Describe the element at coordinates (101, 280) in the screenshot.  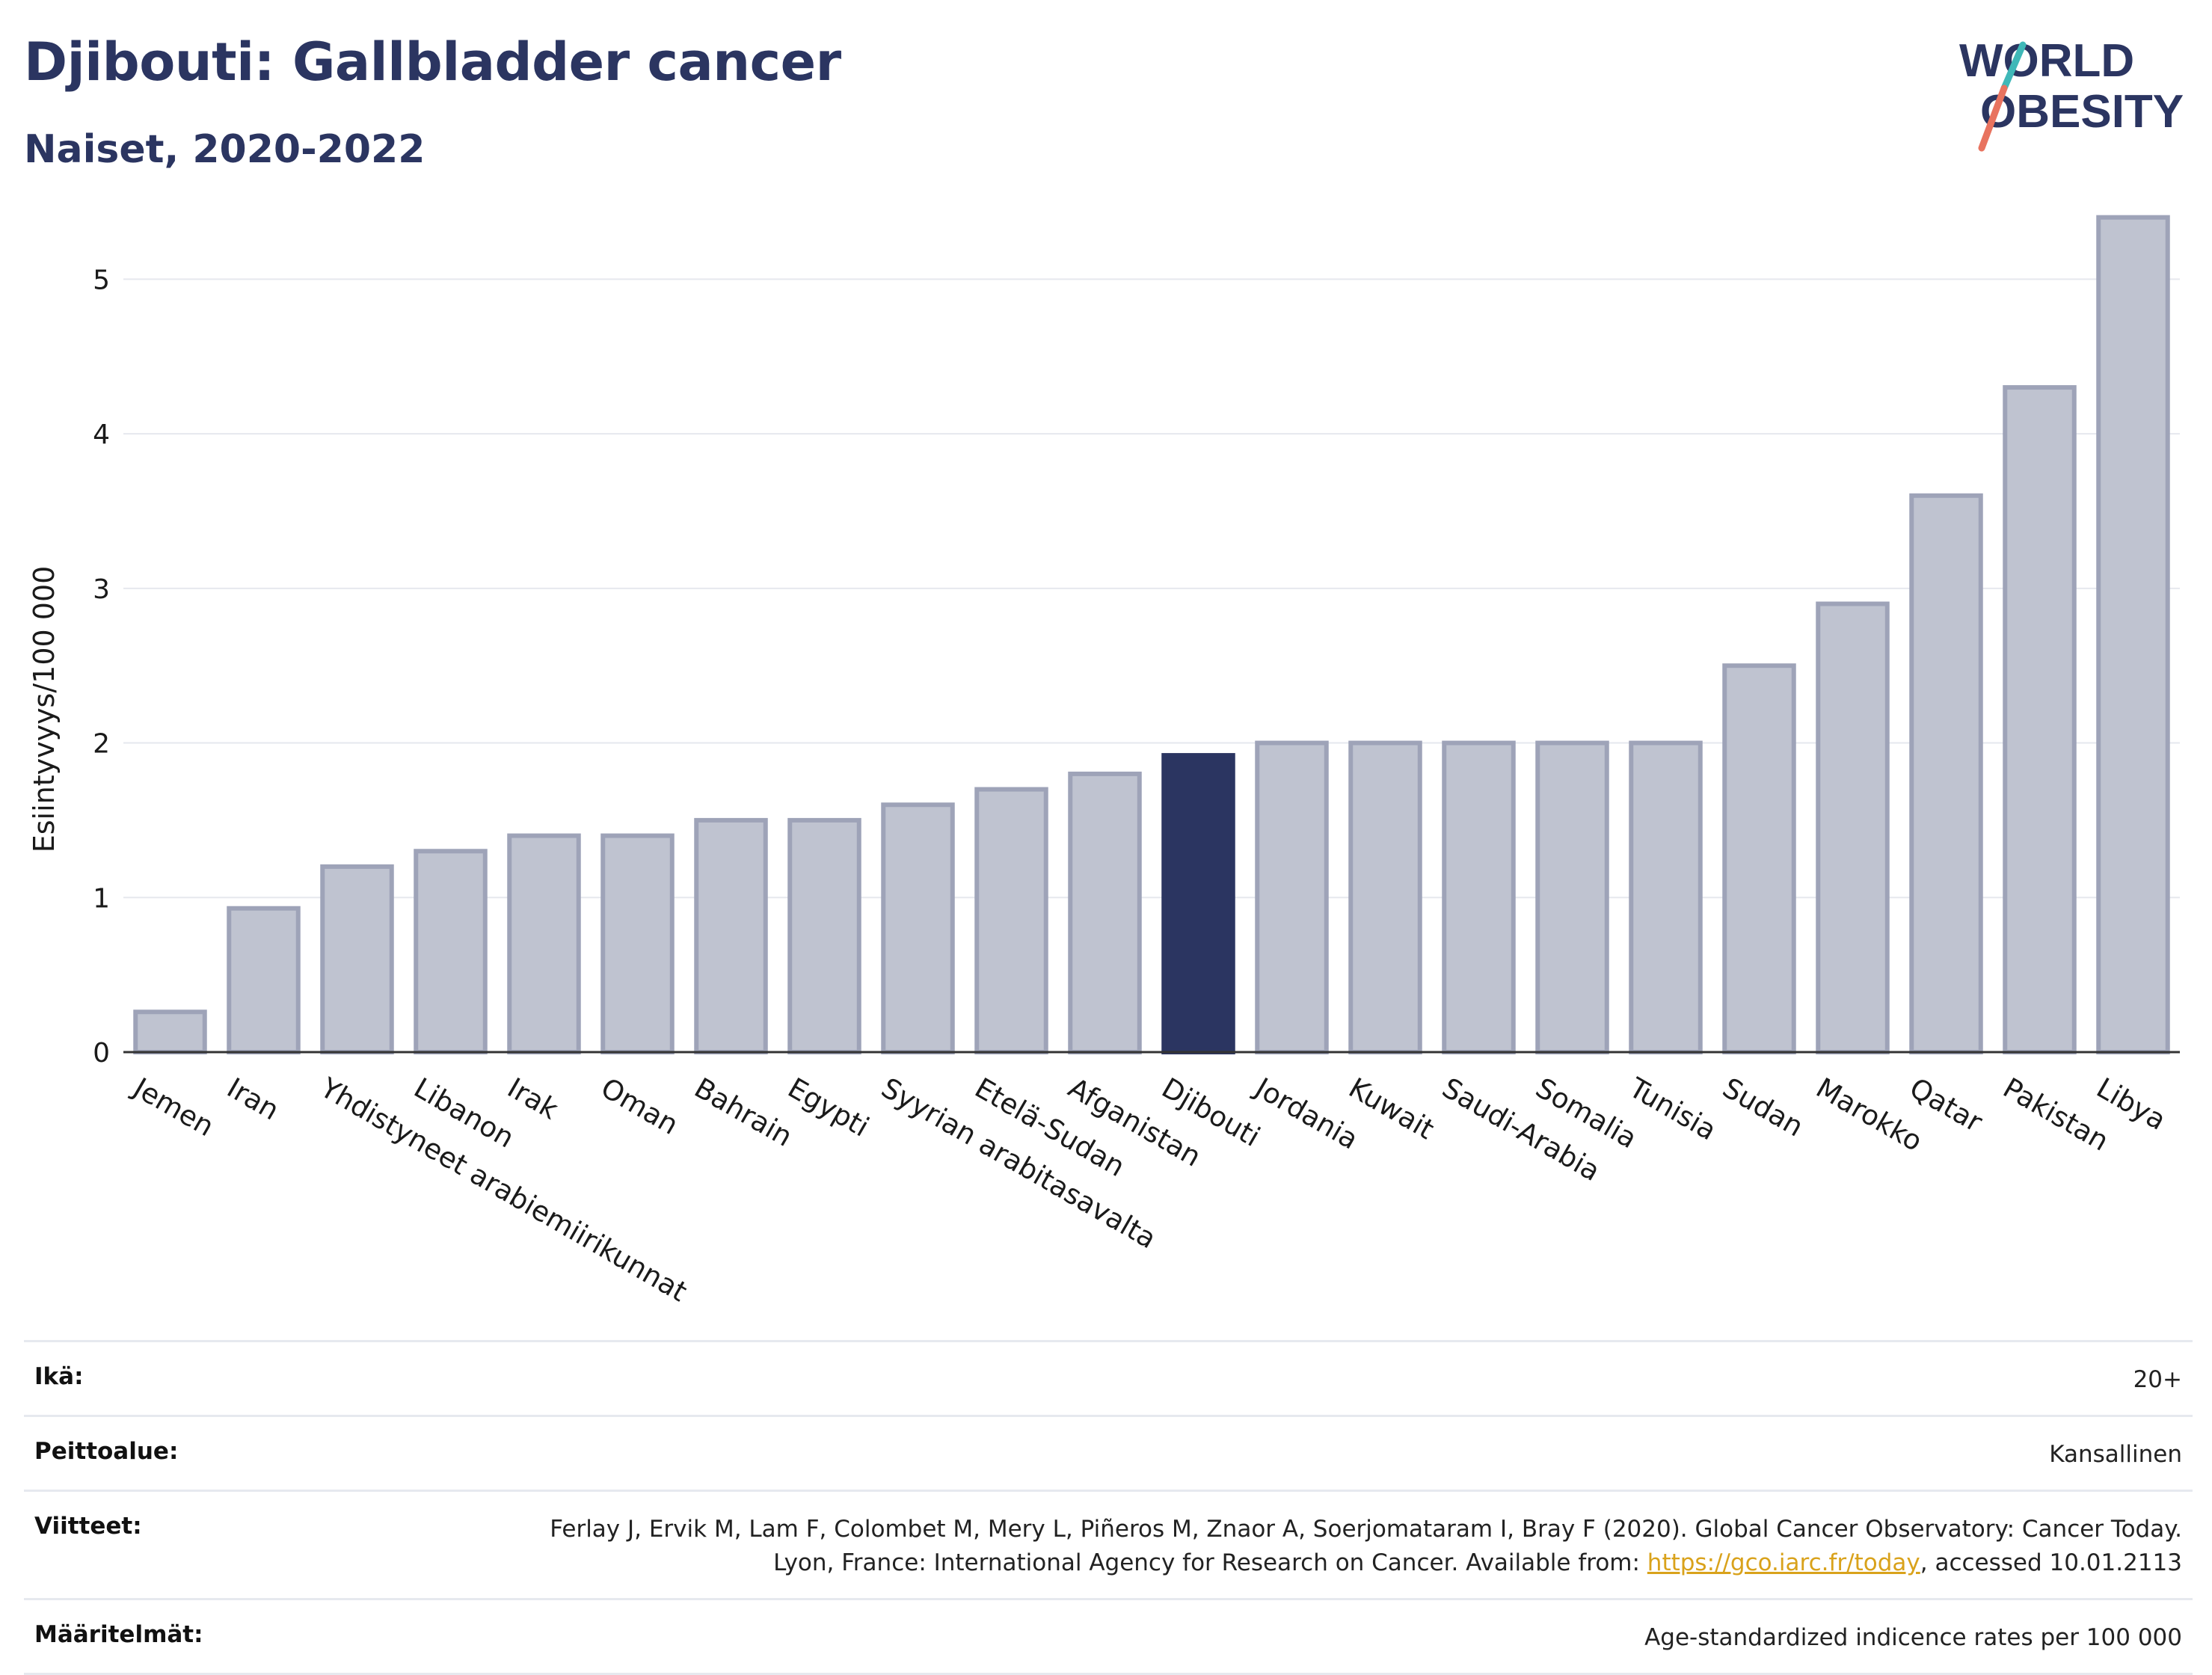
I see `y-tick-label: 5` at that location.